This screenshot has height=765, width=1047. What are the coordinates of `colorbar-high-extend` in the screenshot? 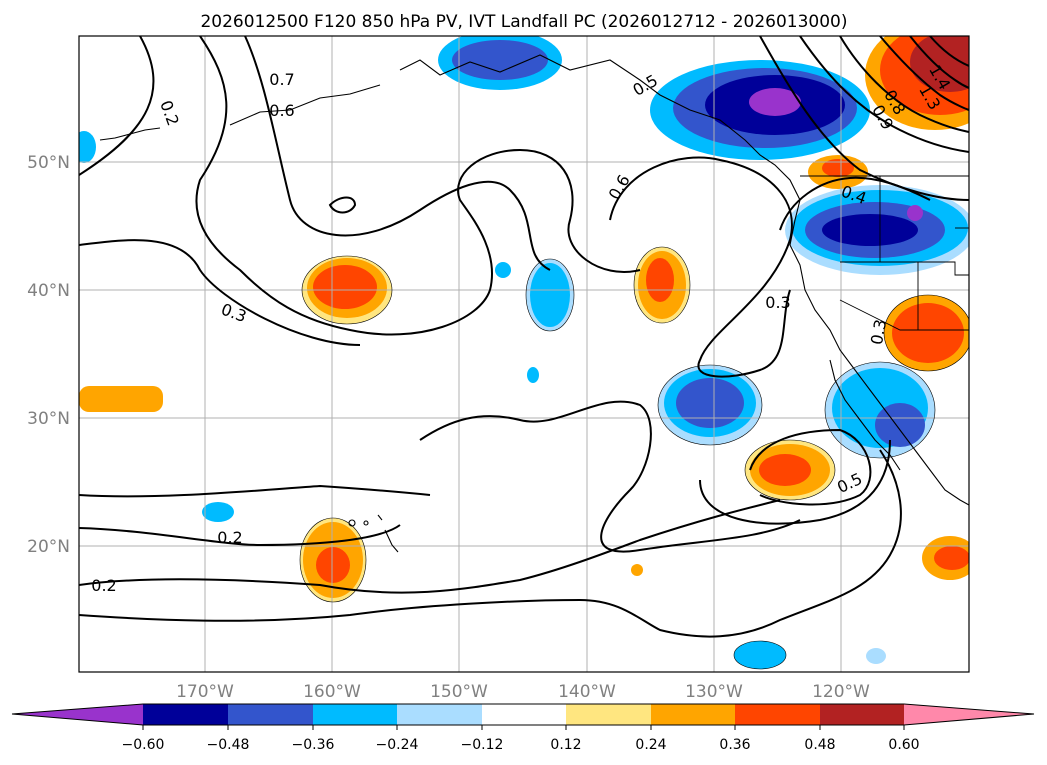 It's located at (969, 714).